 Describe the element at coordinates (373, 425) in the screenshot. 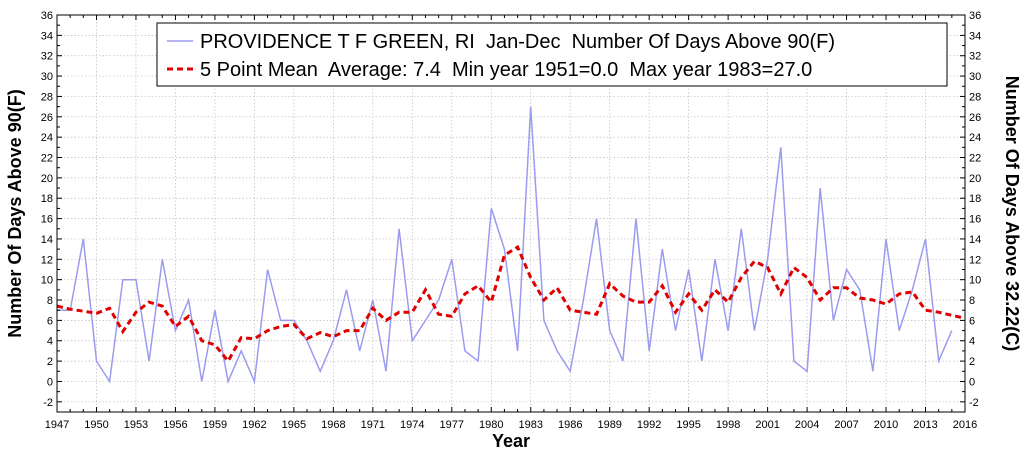

I see `x-tick-label: 1971` at that location.